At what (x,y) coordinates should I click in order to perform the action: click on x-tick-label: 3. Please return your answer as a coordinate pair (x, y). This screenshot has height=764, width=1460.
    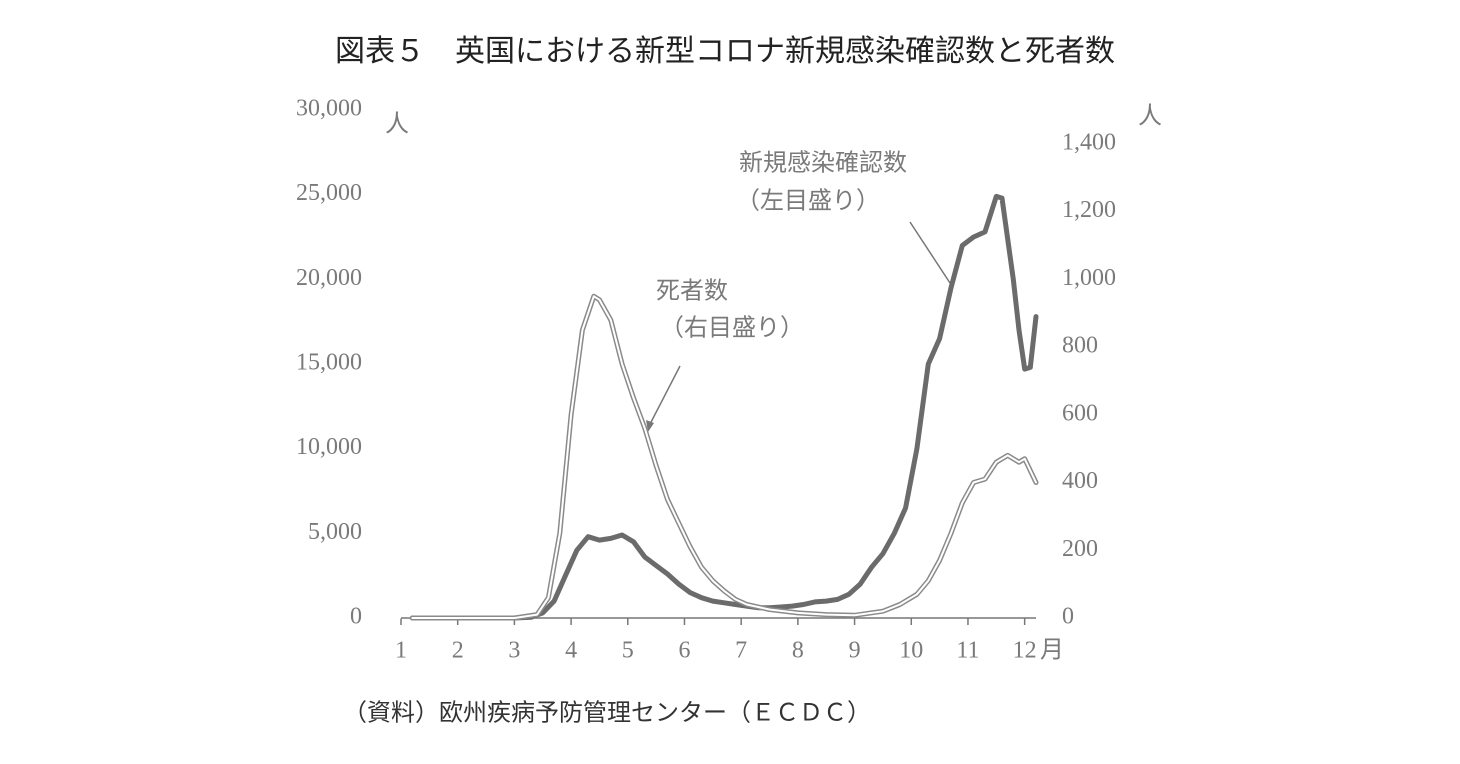
    Looking at the image, I should click on (514, 651).